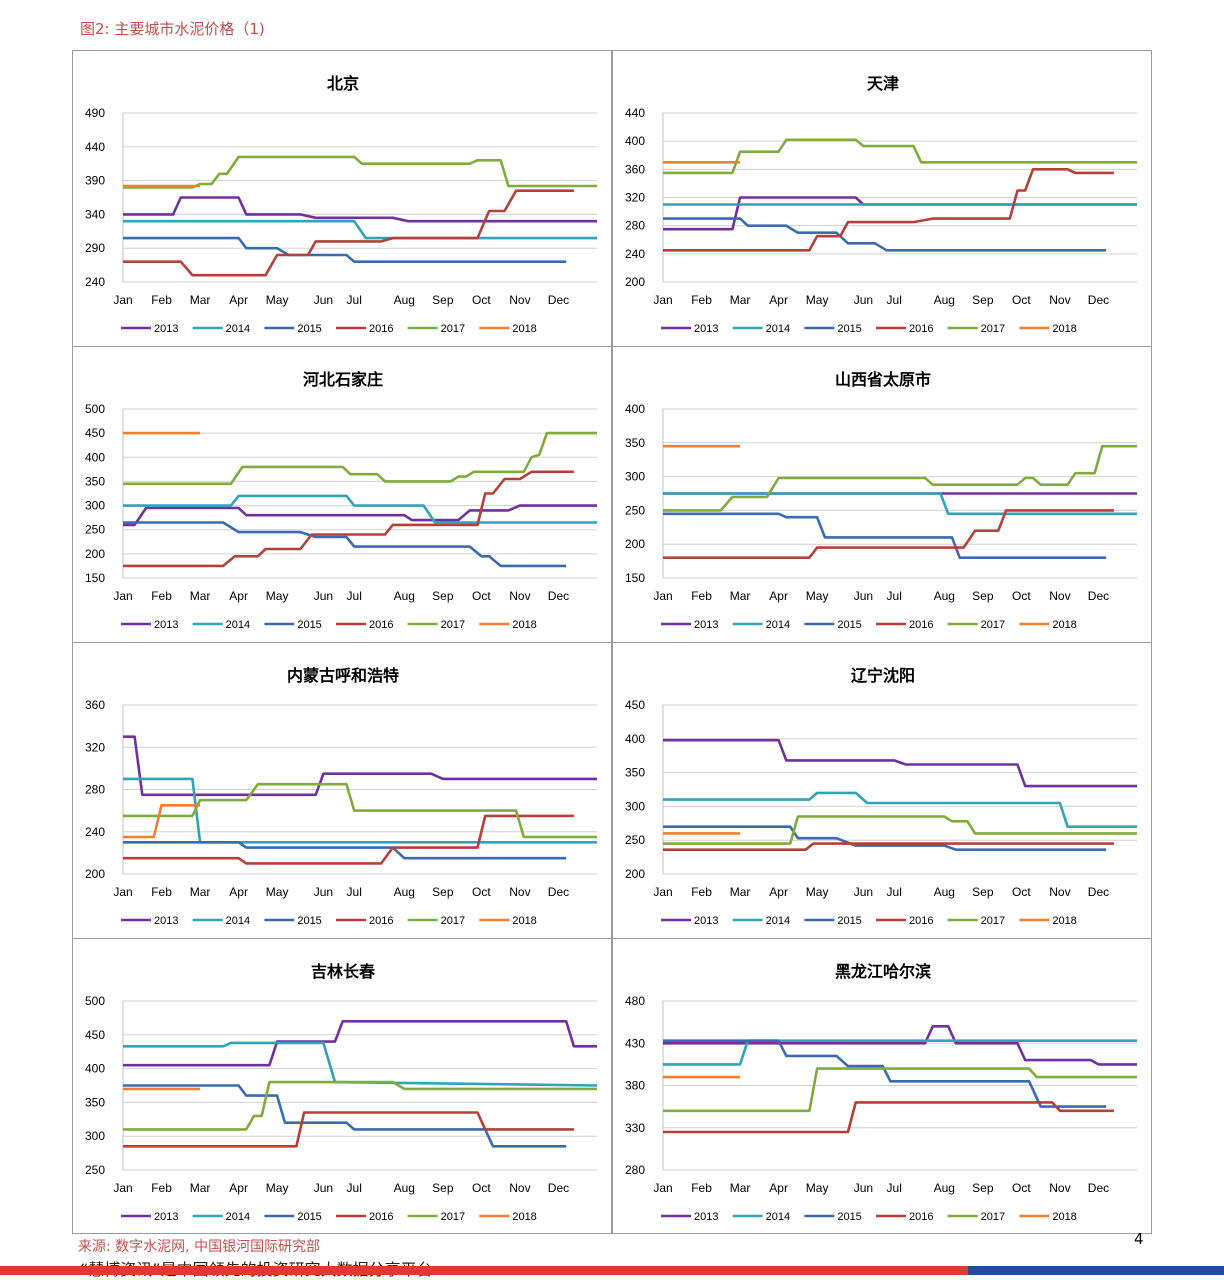  I want to click on y-tick-label: 500, so click(95, 409).